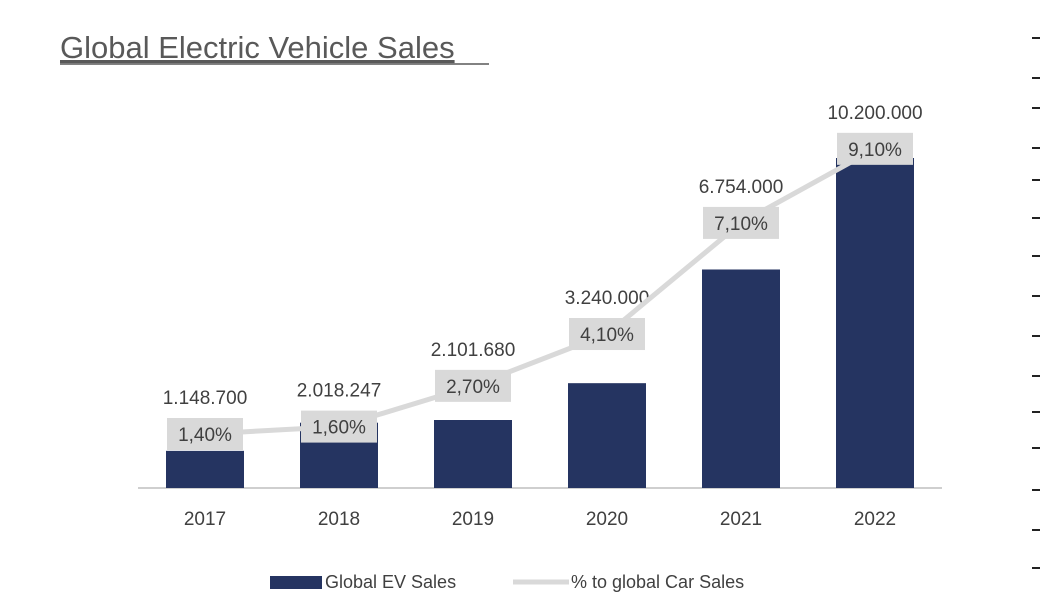 This screenshot has width=1040, height=609. I want to click on bar-value-label-2018: 2.018.247, so click(339, 391).